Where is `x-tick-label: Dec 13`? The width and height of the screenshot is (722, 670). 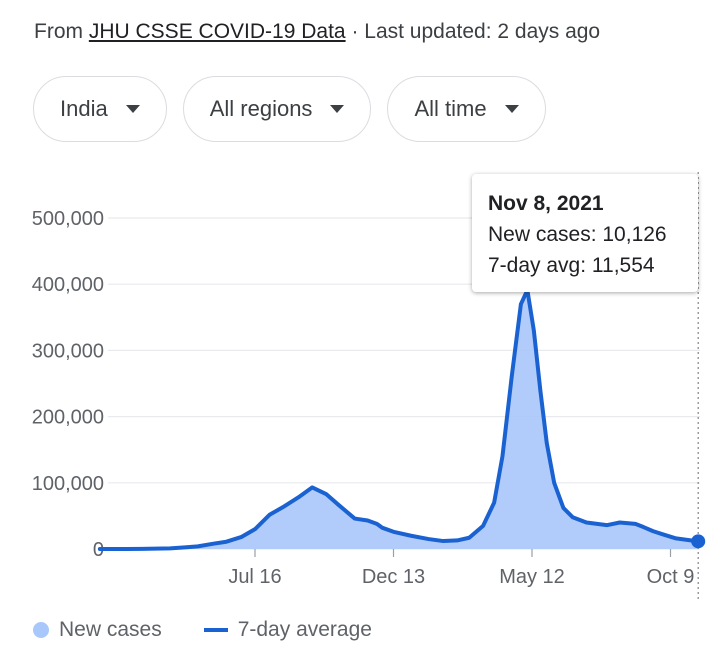
x-tick-label: Dec 13 is located at coordinates (393, 577).